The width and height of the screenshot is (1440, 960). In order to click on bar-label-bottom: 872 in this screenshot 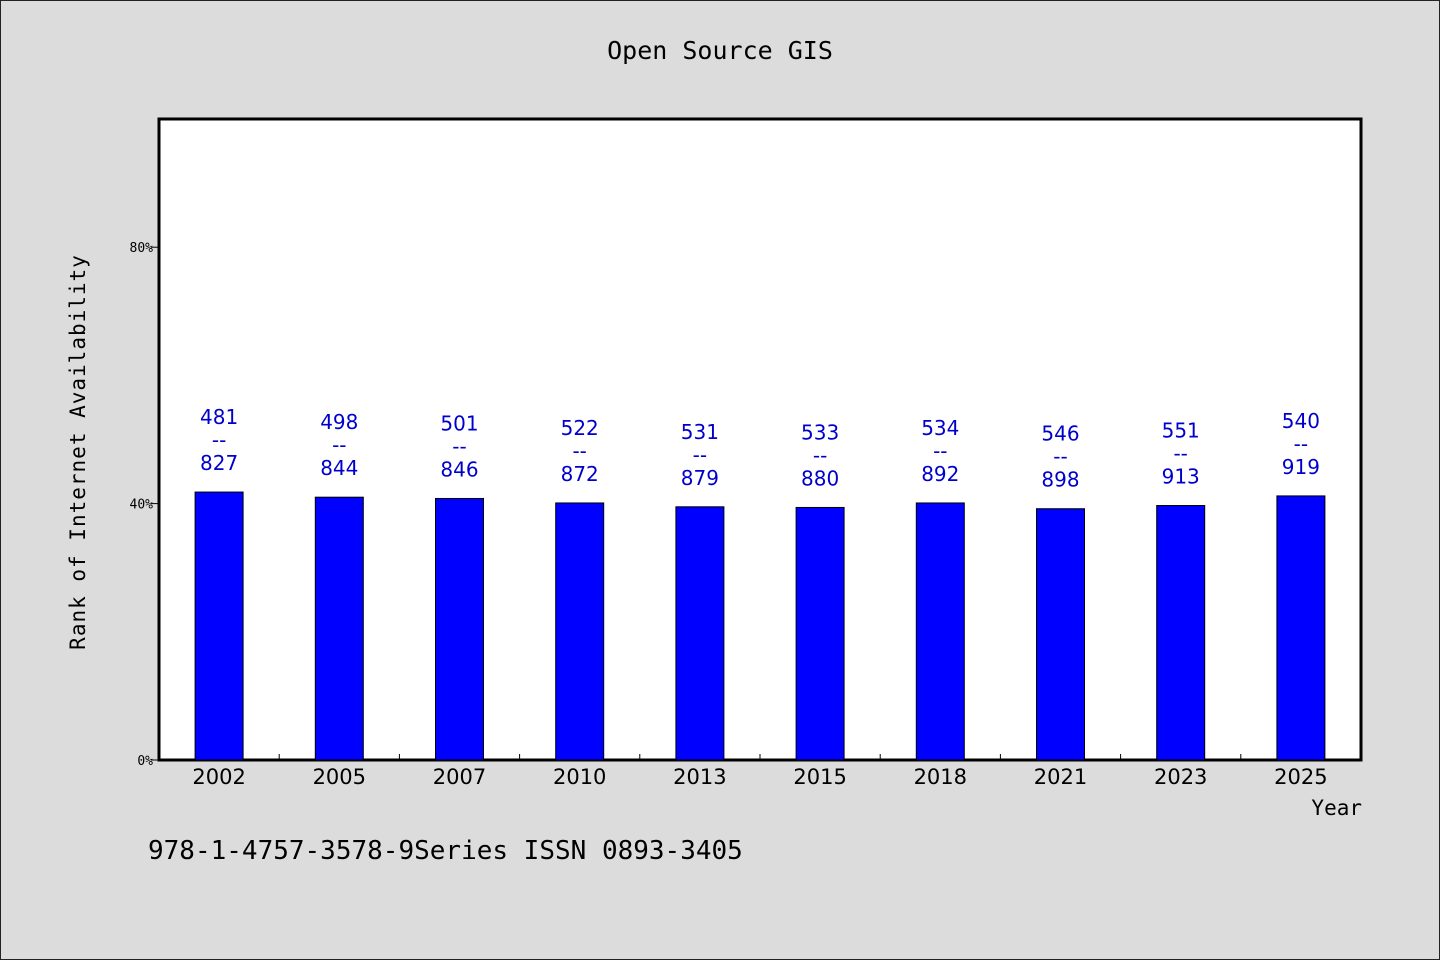, I will do `click(580, 474)`.